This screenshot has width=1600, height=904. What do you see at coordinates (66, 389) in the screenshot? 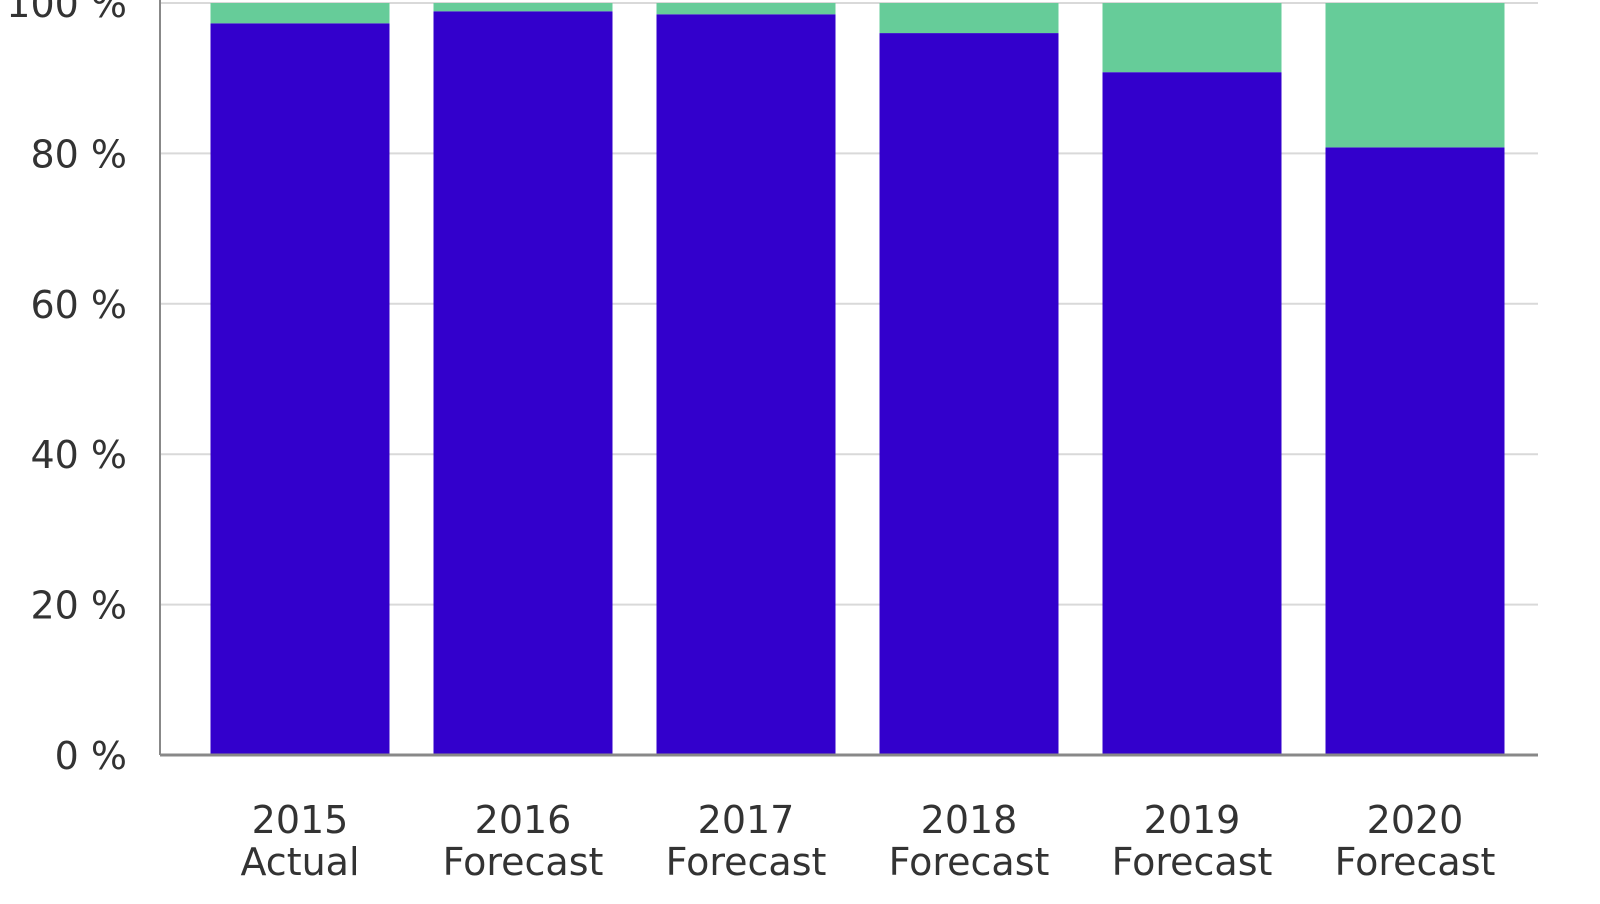
I see `y-tick-labels: 0 % 20 % 40 % 60 % 80 % 100 %` at bounding box center [66, 389].